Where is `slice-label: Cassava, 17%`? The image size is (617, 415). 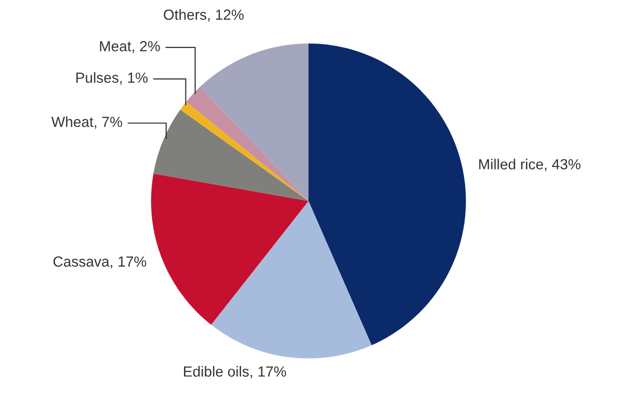 slice-label: Cassava, 17% is located at coordinates (99, 262).